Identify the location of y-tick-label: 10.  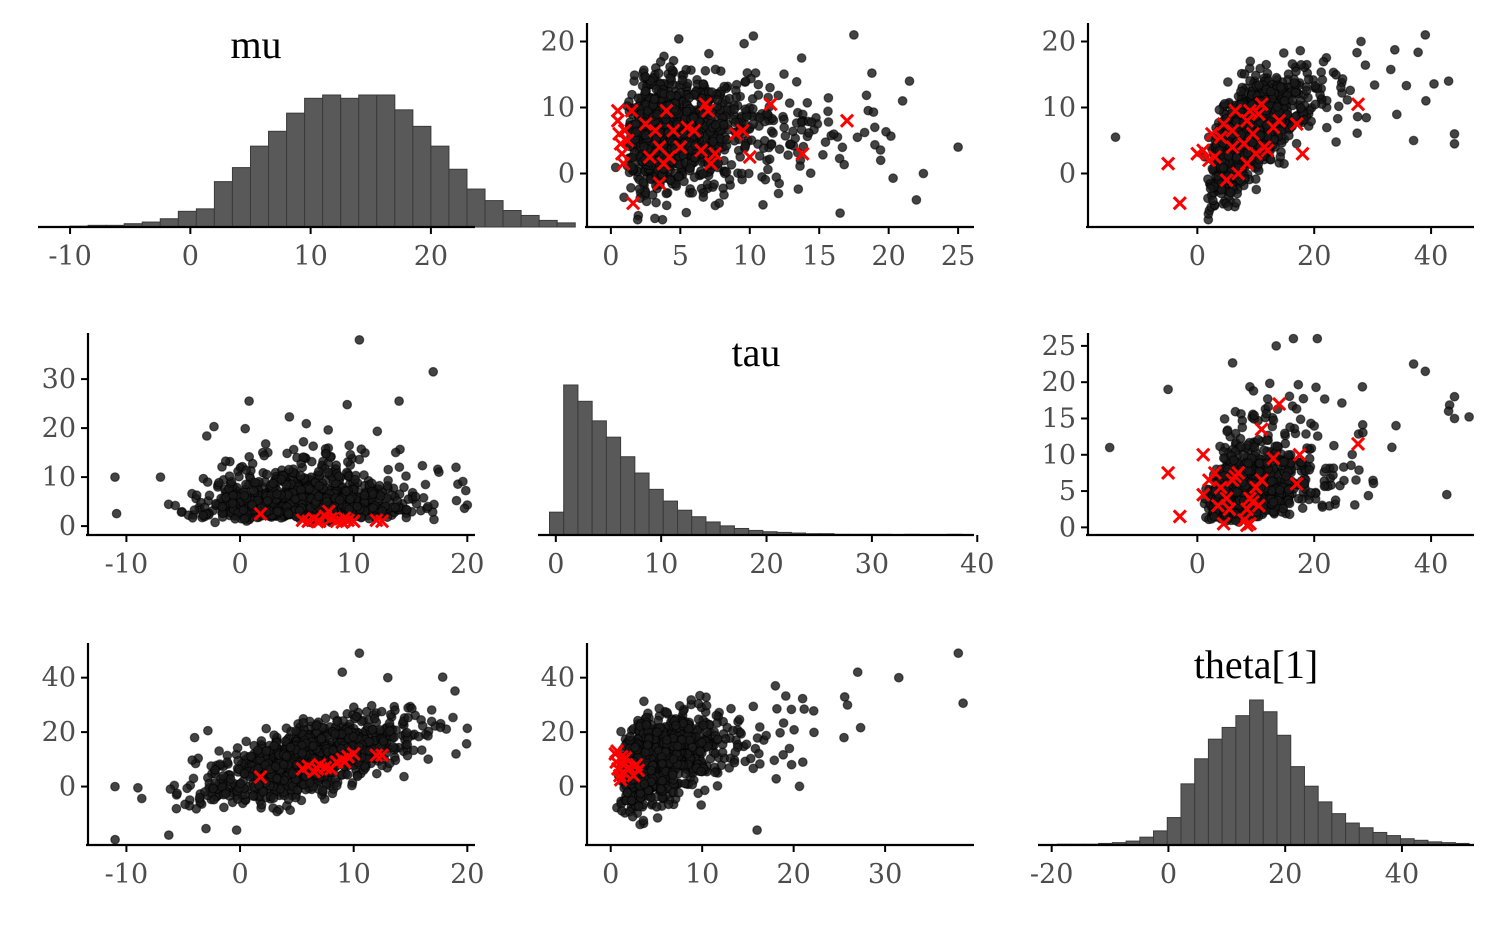
(59, 477).